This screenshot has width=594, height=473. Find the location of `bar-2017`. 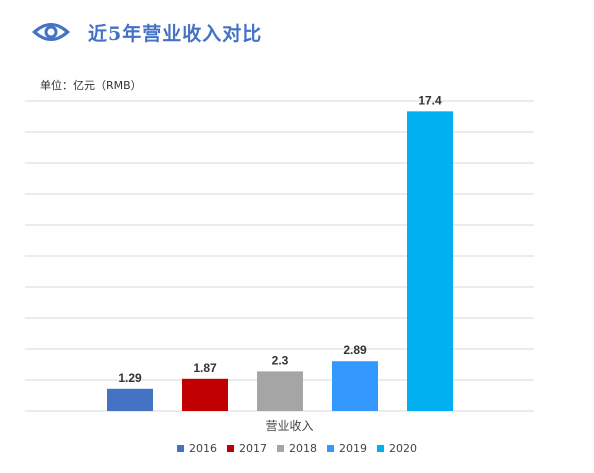

bar-2017 is located at coordinates (205, 394).